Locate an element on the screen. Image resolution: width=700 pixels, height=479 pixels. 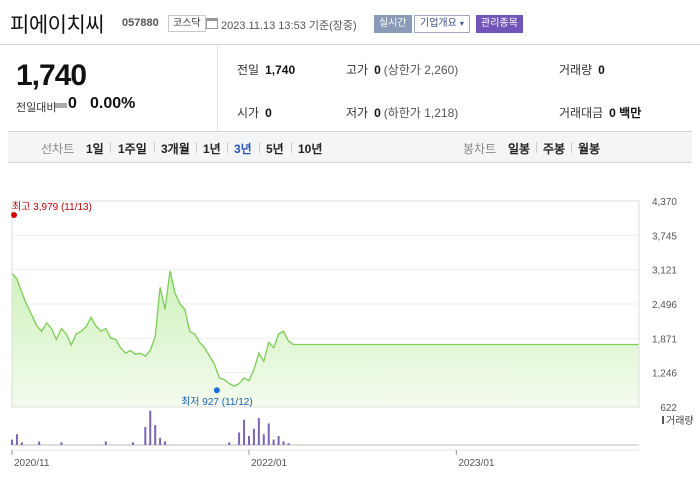
stat-amount: 거래대금 0 백만 is located at coordinates (600, 112).